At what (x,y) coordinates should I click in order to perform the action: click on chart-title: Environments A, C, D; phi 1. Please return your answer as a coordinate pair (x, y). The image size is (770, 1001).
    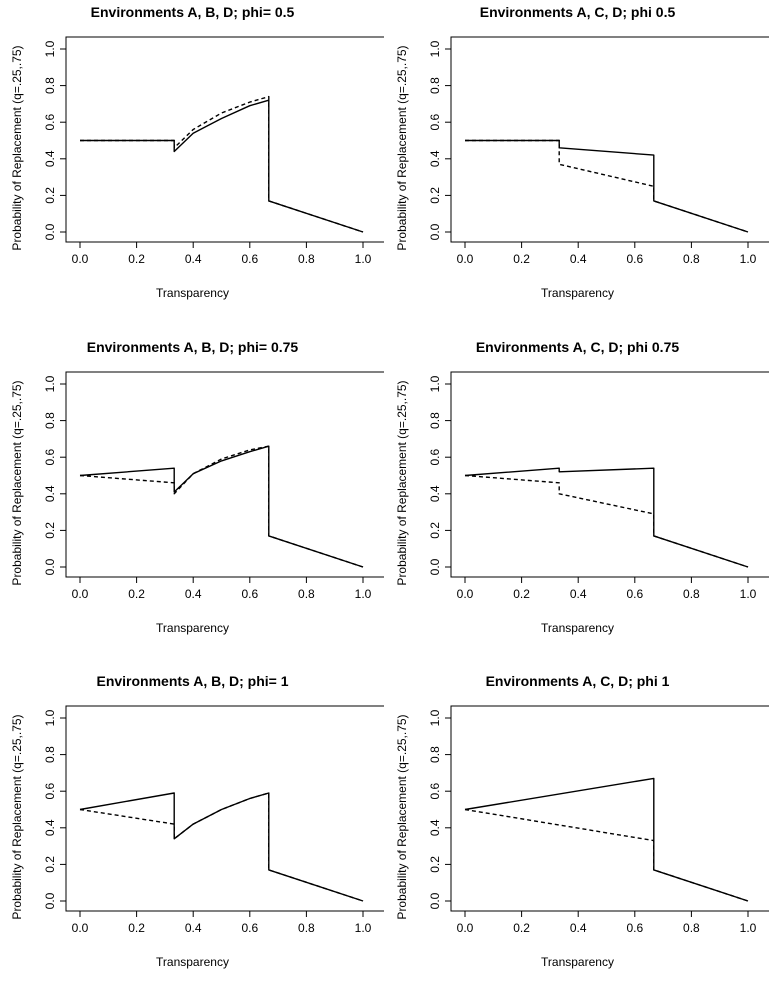
    Looking at the image, I should click on (577, 681).